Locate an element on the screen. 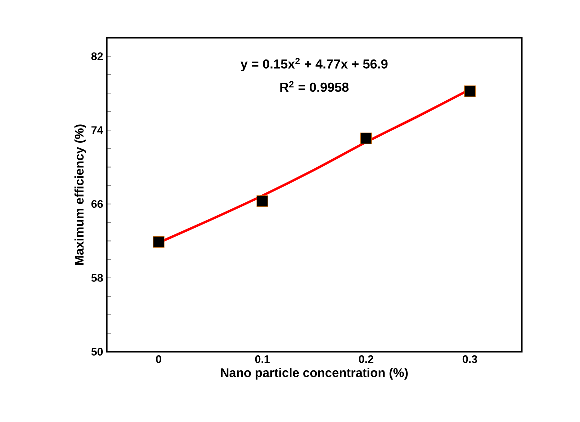 The image size is (580, 422). y-tick-label: 82 is located at coordinates (98, 56).